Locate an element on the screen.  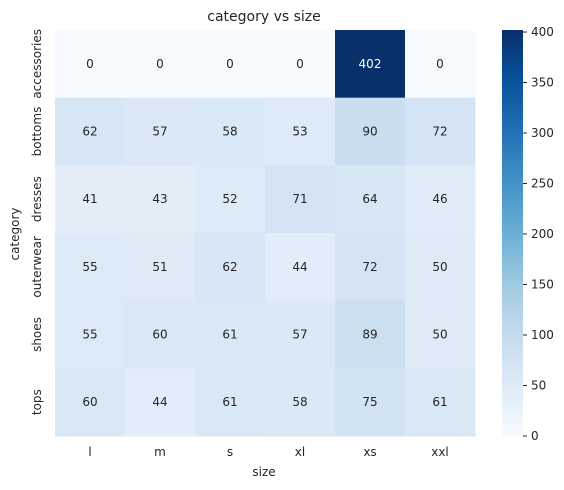
colorbar-tick-label: 400 is located at coordinates (542, 32).